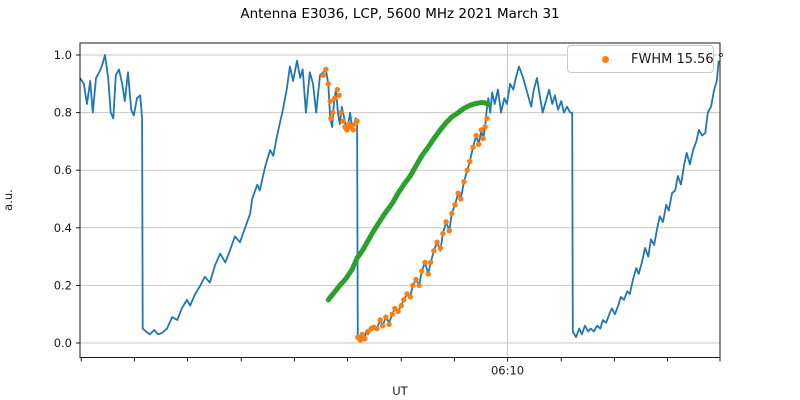 The width and height of the screenshot is (800, 400). What do you see at coordinates (400, 391) in the screenshot?
I see `x-axis-label: UT` at bounding box center [400, 391].